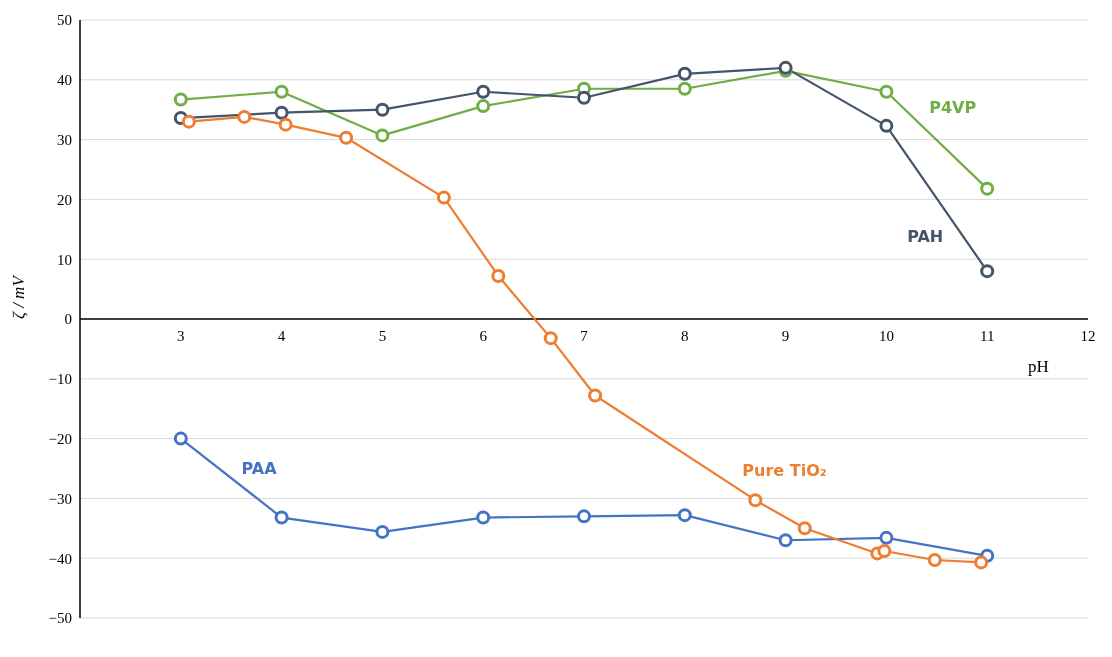  I want to click on x-tick-label: 9, so click(785, 336).